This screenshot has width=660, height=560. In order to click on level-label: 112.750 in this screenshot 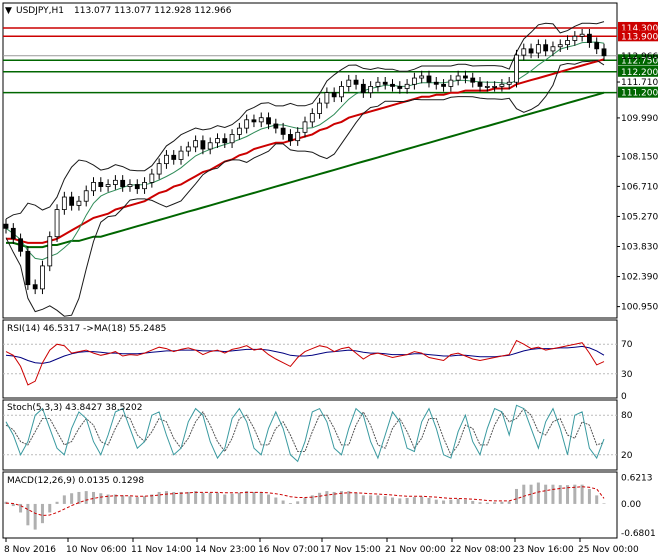, I will do `click(638, 60)`.